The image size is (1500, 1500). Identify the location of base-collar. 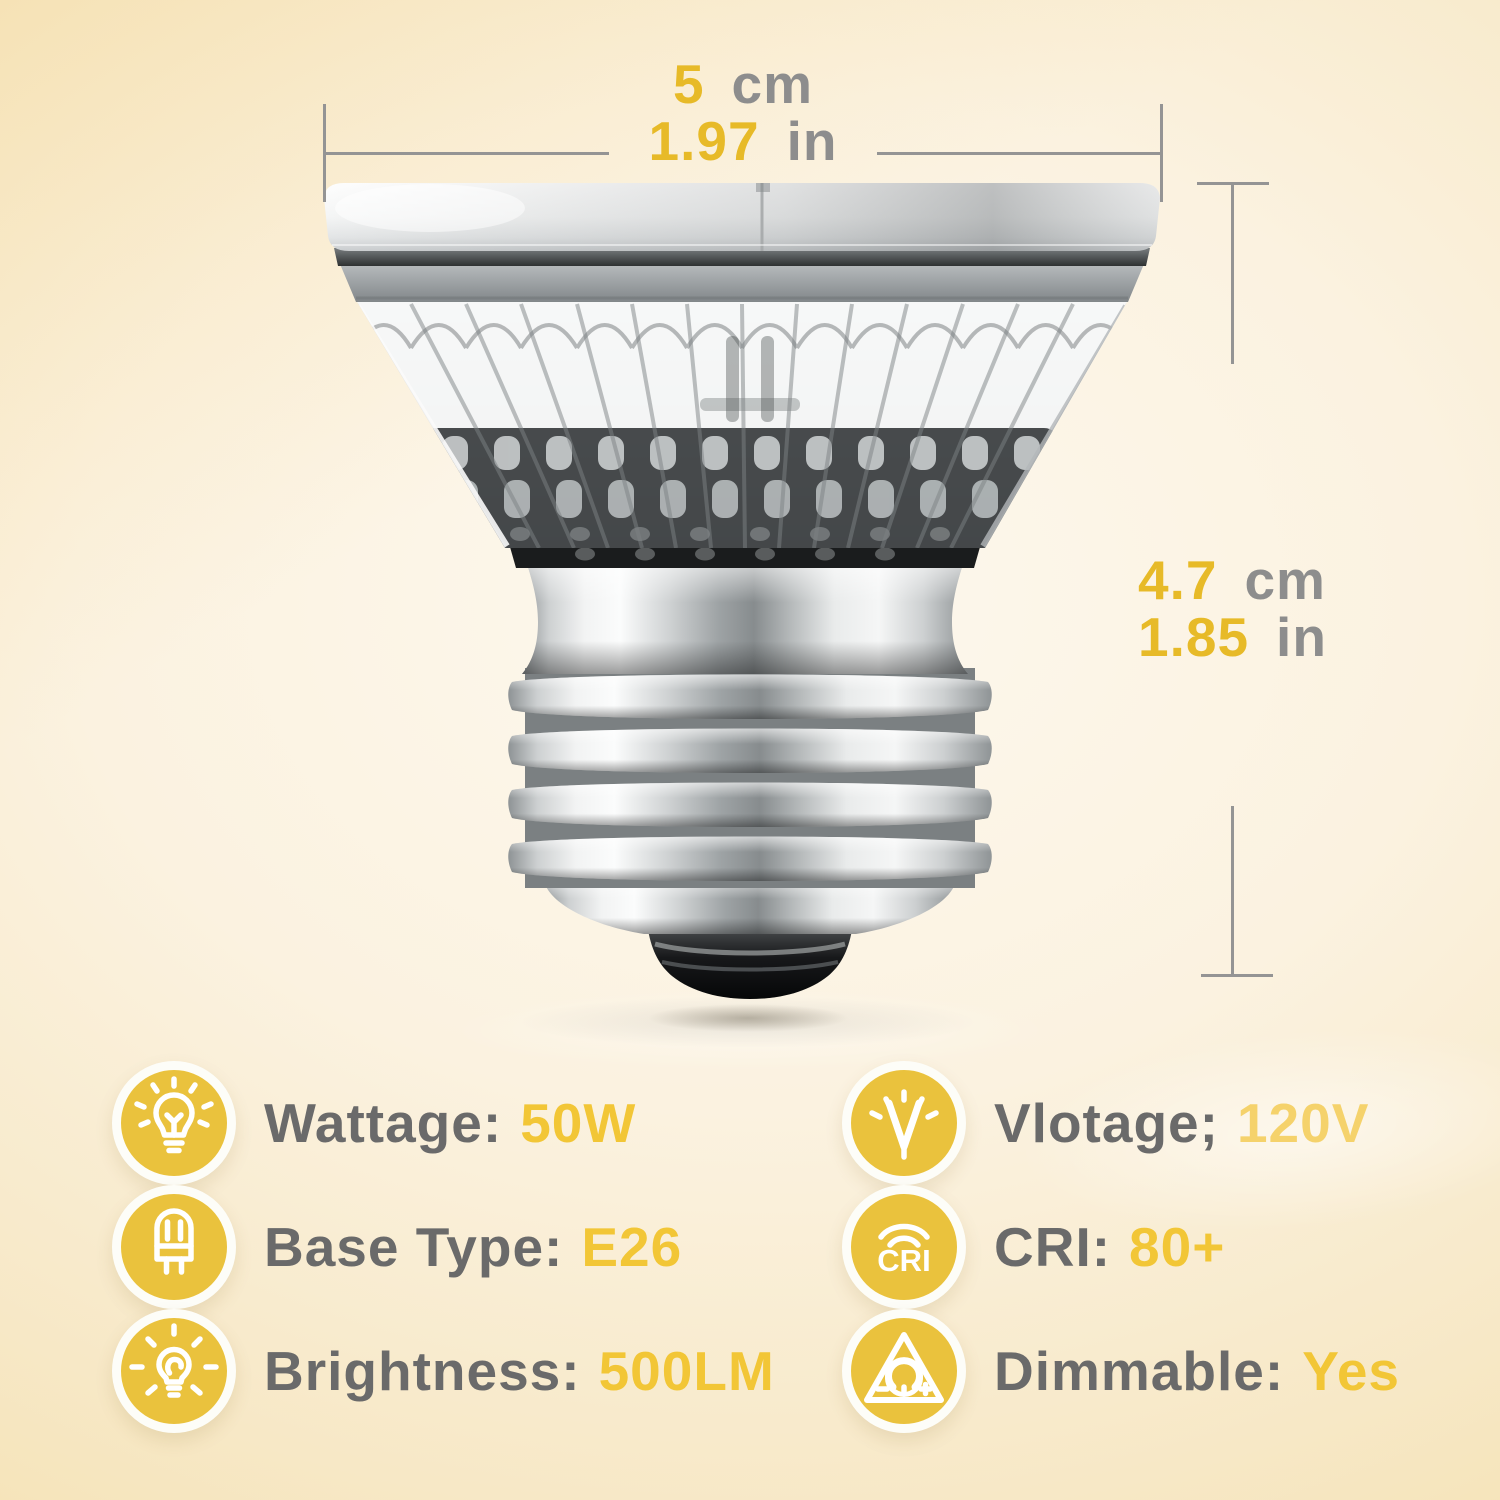
(745, 619).